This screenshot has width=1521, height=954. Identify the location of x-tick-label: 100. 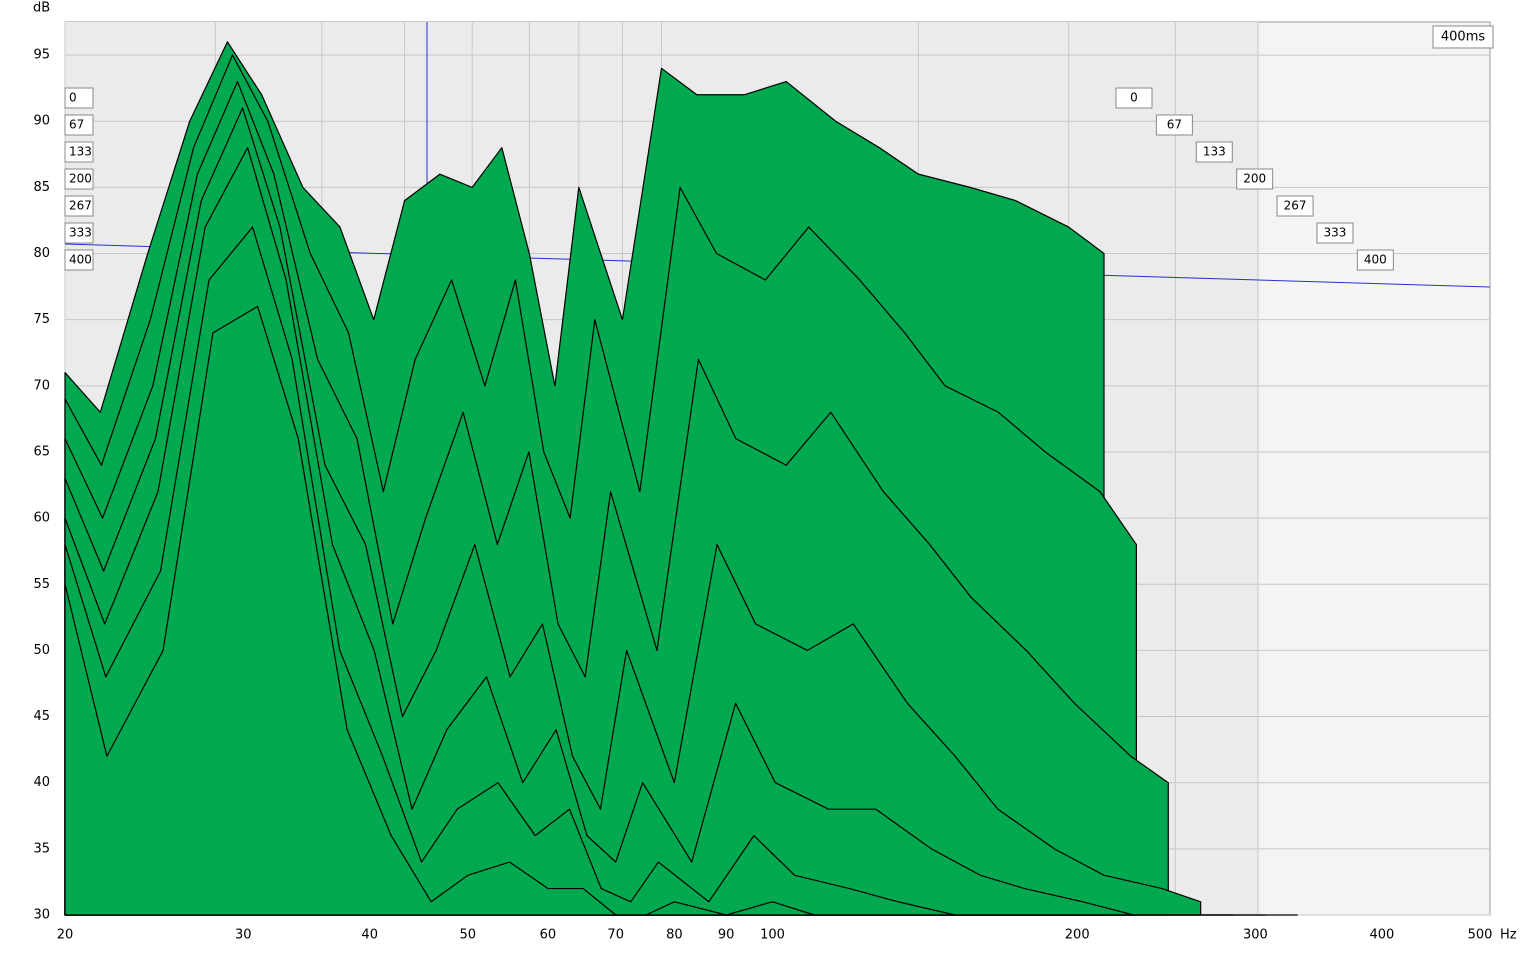
(772, 935).